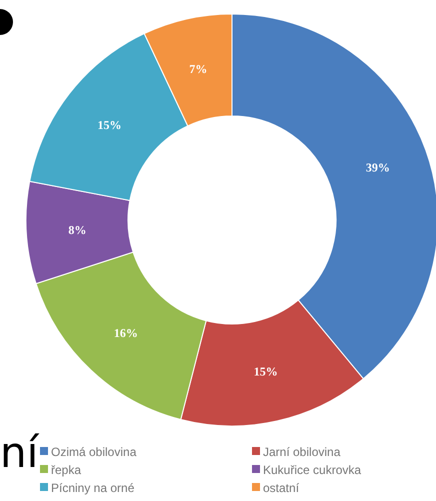 This screenshot has width=436, height=501. What do you see at coordinates (94, 452) in the screenshot?
I see `legend-label: Ozimá obilovina` at bounding box center [94, 452].